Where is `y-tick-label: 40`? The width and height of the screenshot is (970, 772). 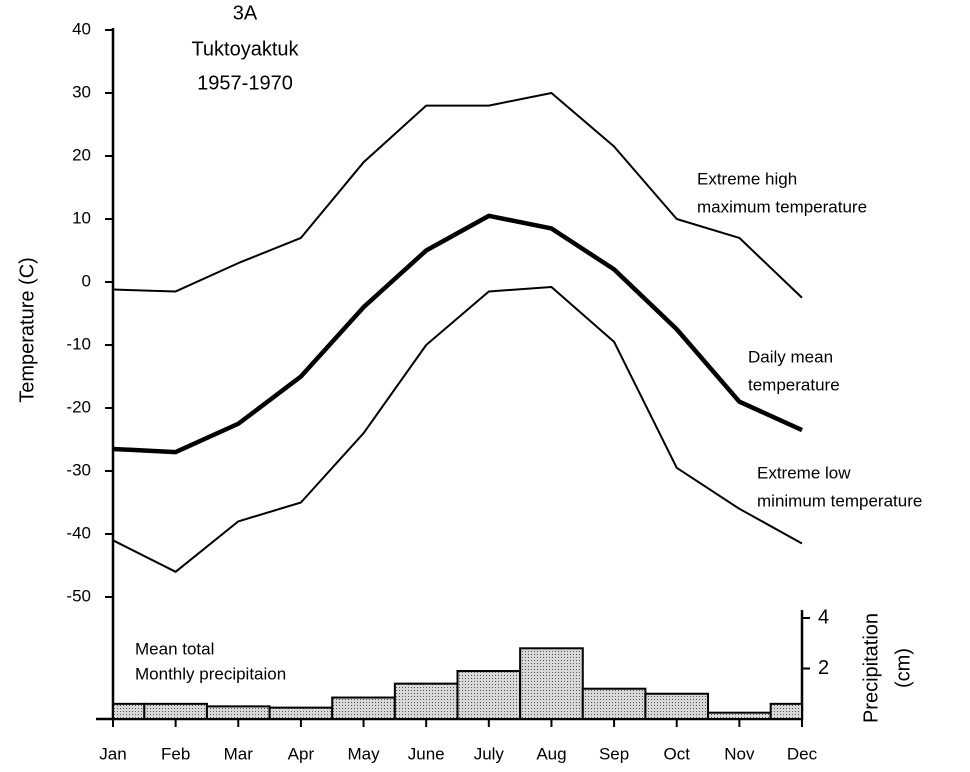
y-tick-label: 40 is located at coordinates (81, 28).